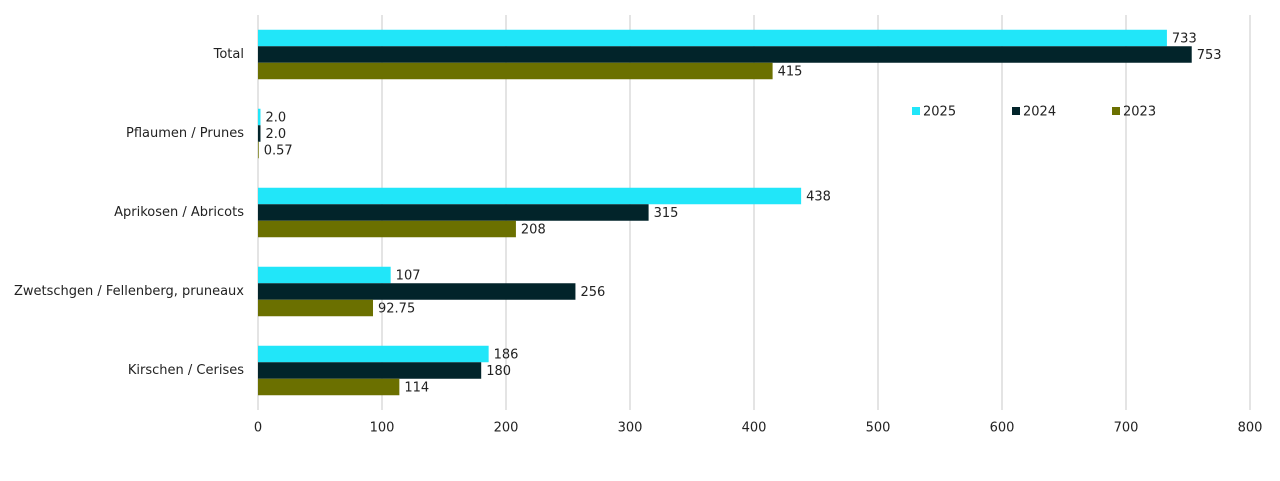 The image size is (1280, 481). What do you see at coordinates (129, 291) in the screenshot?
I see `y-tick-label: Zwetschgen / Fellenberg, pruneaux` at bounding box center [129, 291].